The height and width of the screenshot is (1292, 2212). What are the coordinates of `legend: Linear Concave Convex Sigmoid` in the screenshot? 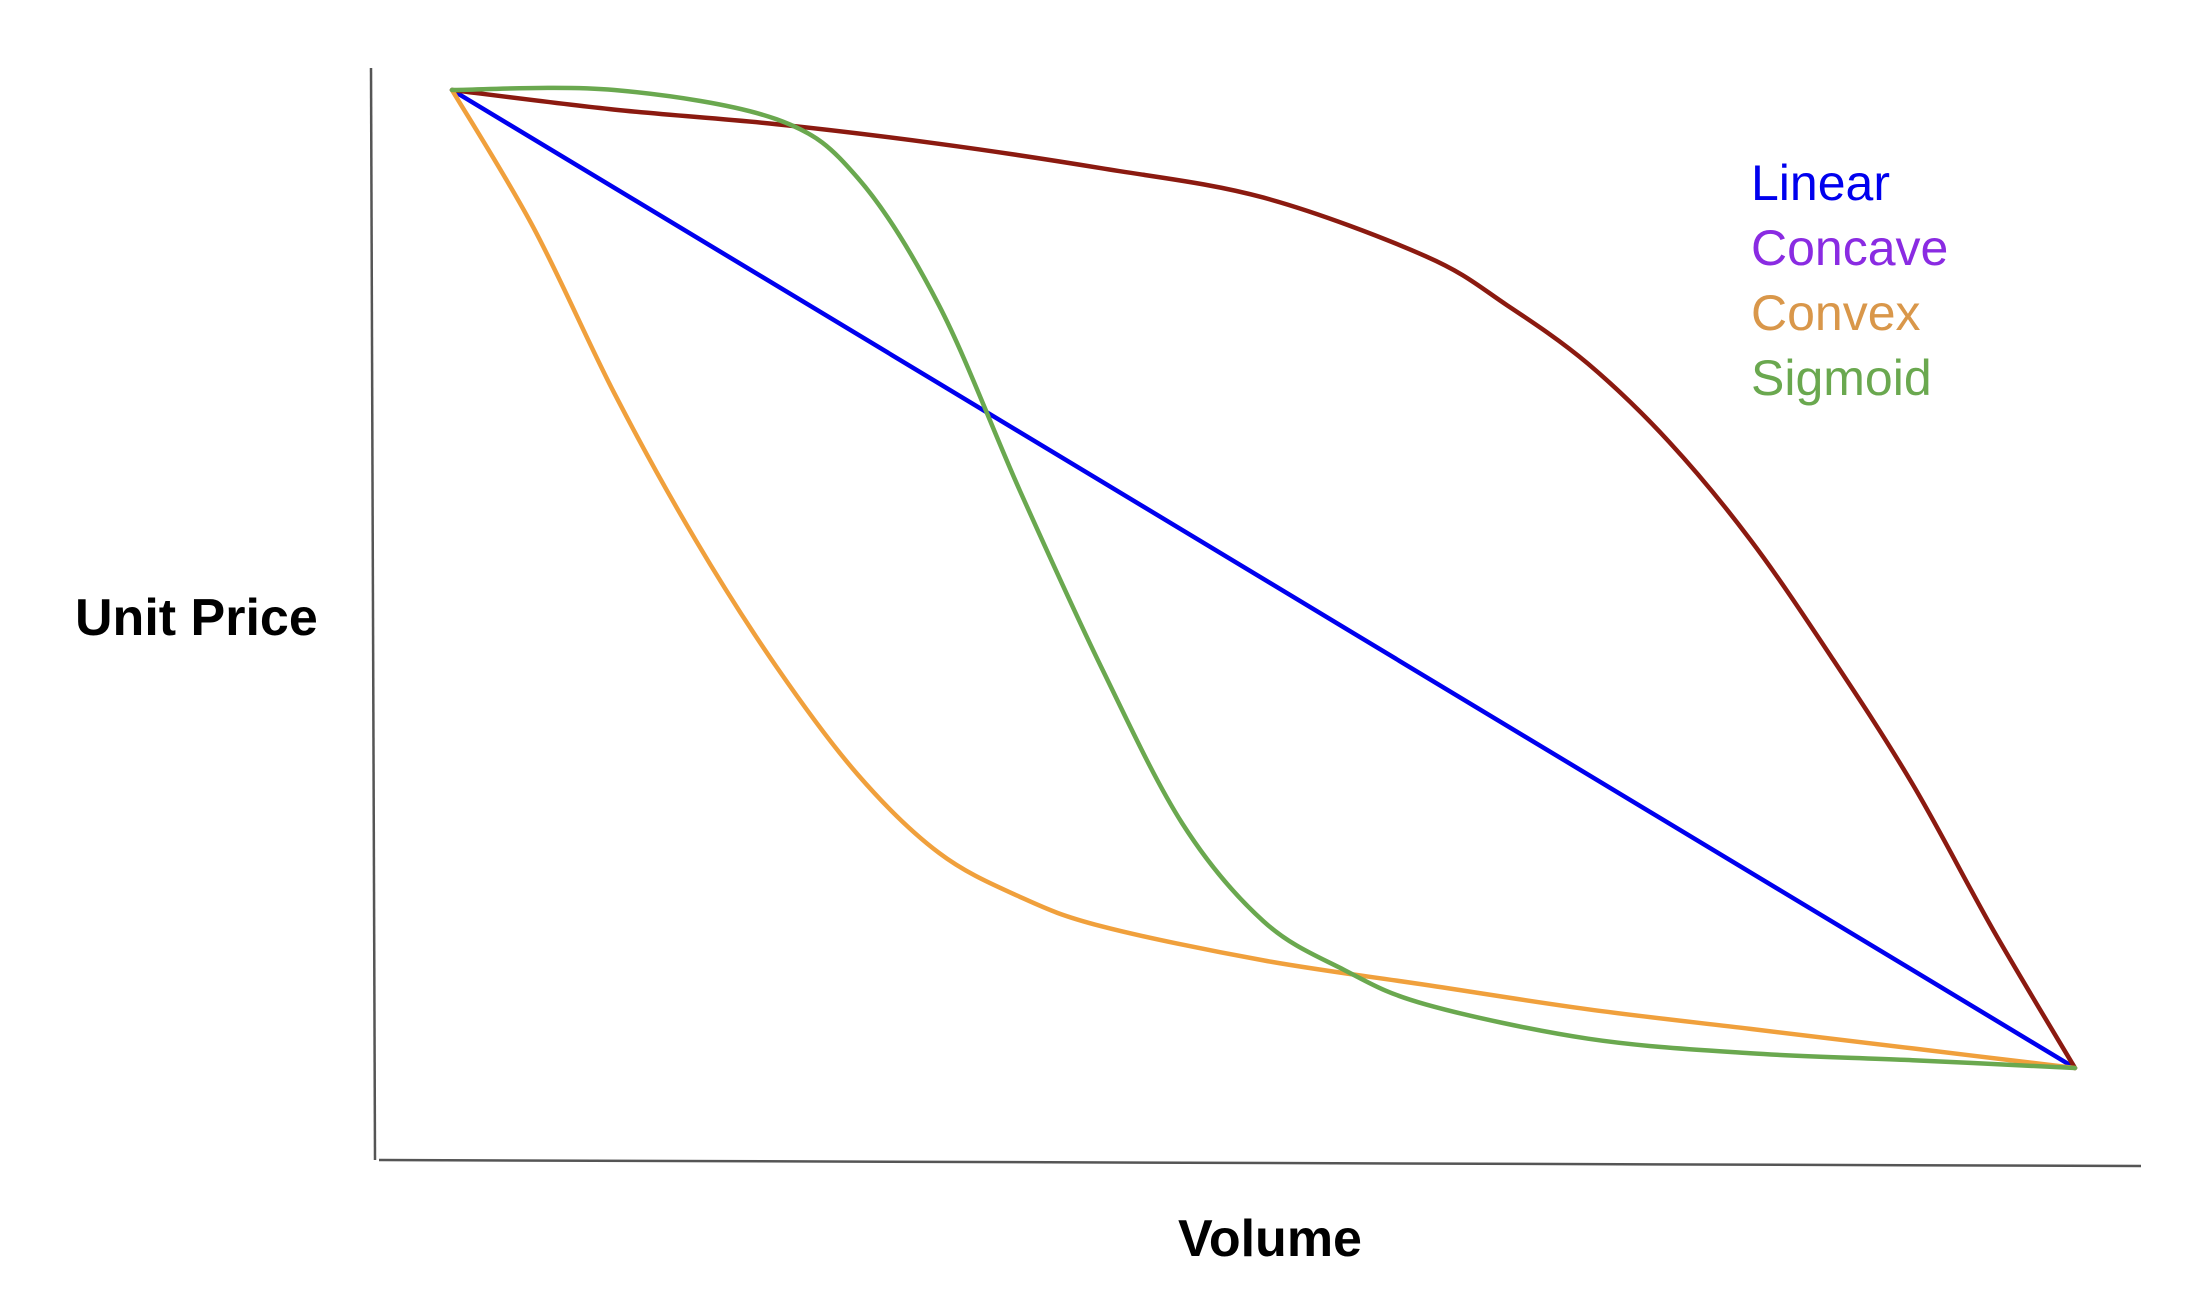 It's located at (1849, 280).